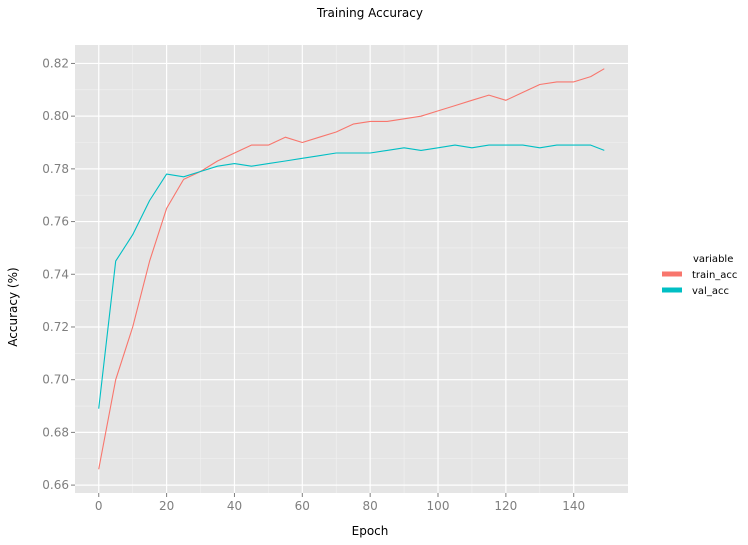 The height and width of the screenshot is (545, 748). What do you see at coordinates (713, 259) in the screenshot?
I see `legend-title: variable` at bounding box center [713, 259].